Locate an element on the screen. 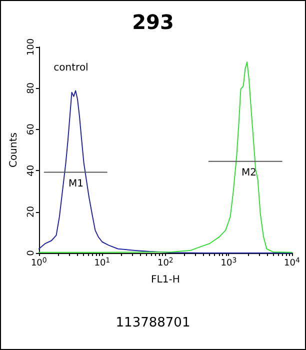 The image size is (306, 350). y-tick-label: 100 is located at coordinates (31, 47).